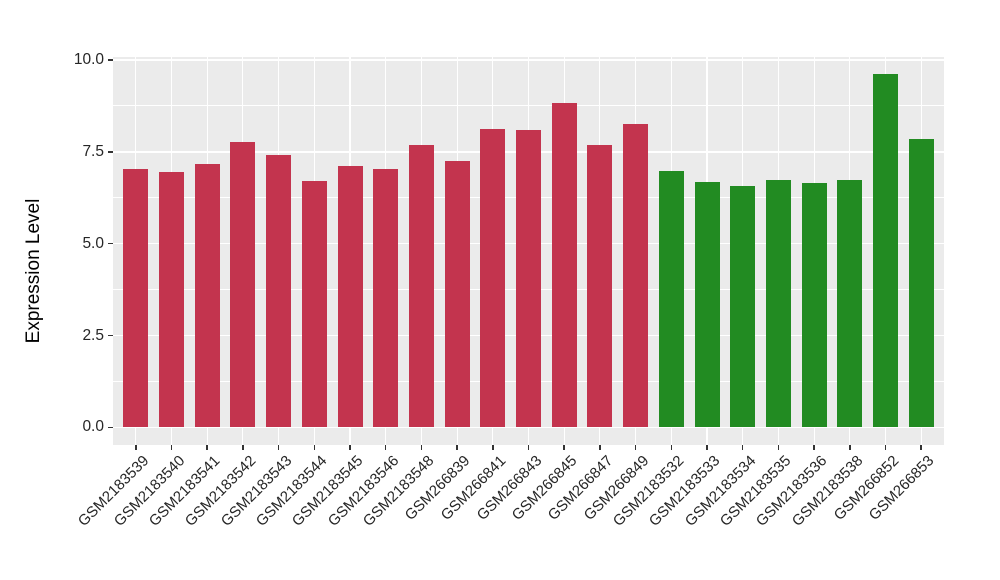 This screenshot has width=1000, height=580. What do you see at coordinates (636, 275) in the screenshot?
I see `bar-GSM266849` at bounding box center [636, 275].